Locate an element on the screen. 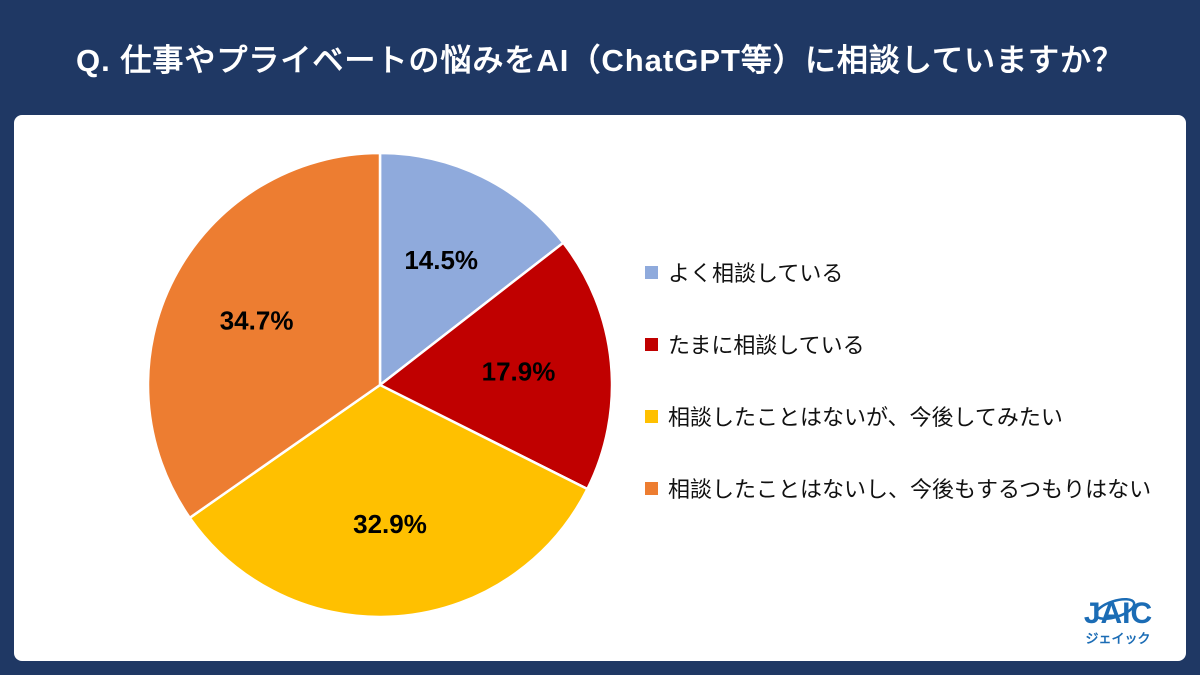 This screenshot has width=1200, height=675. jaic-logo: JAIC ジェイック is located at coordinates (1118, 621).